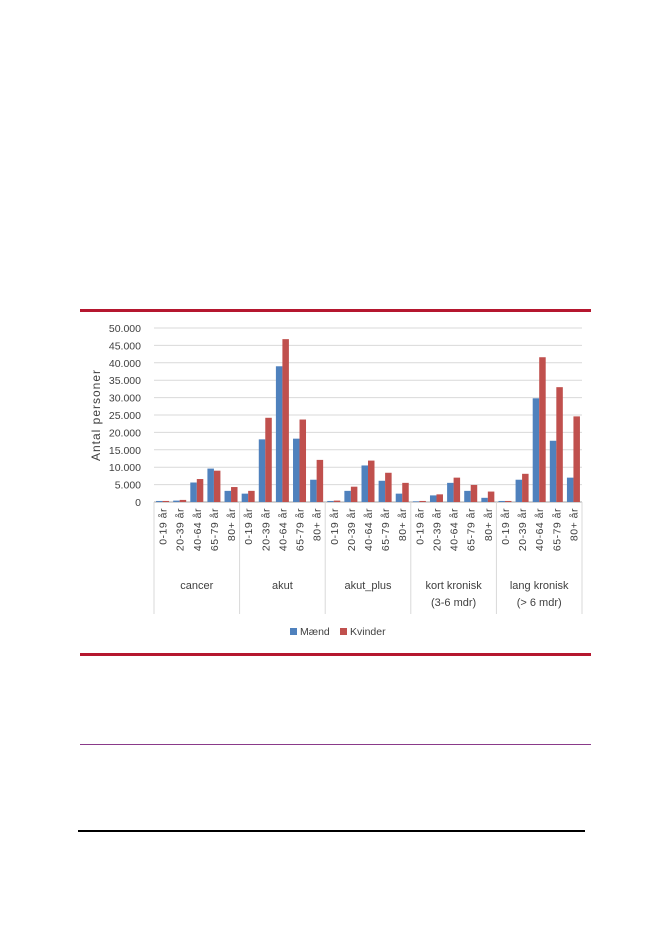 This screenshot has height=933, width=661. I want to click on y-tick-label: 0, so click(138, 503).